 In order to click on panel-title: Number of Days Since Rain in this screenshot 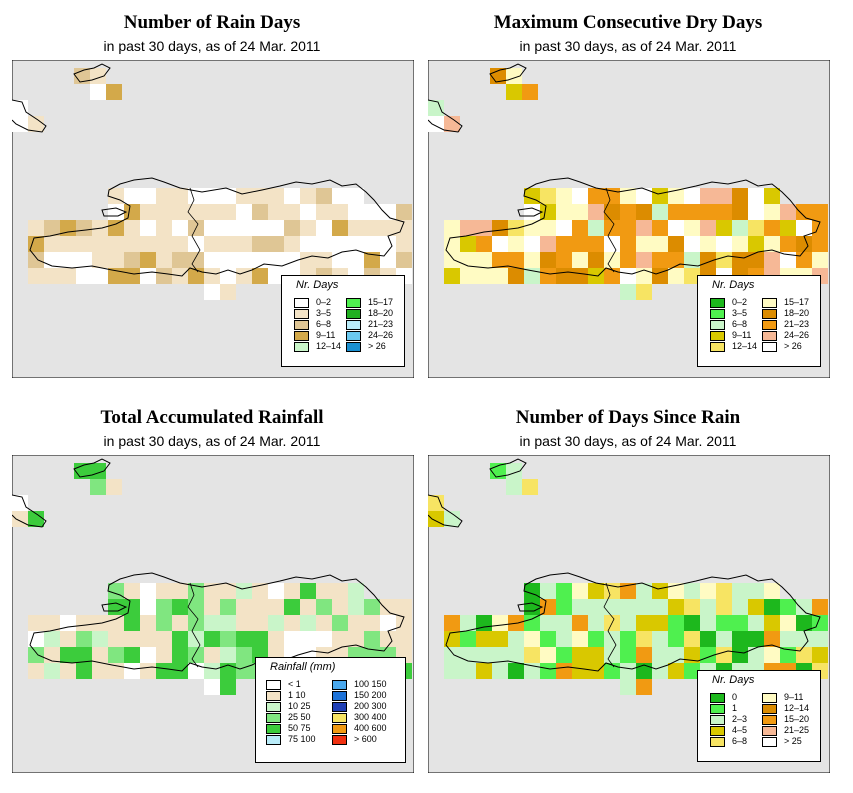, I will do `click(628, 417)`.